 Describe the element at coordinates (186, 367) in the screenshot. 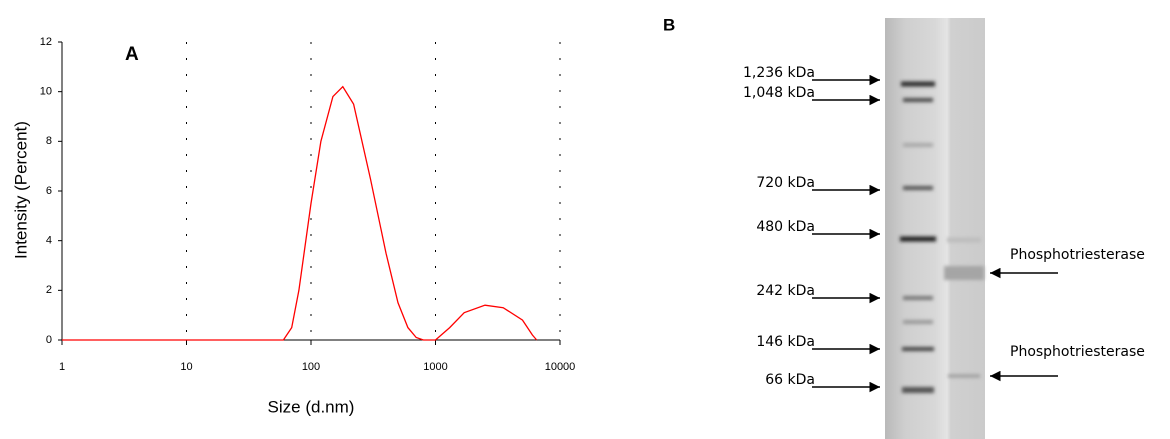

I see `x-tick-label: 10` at that location.